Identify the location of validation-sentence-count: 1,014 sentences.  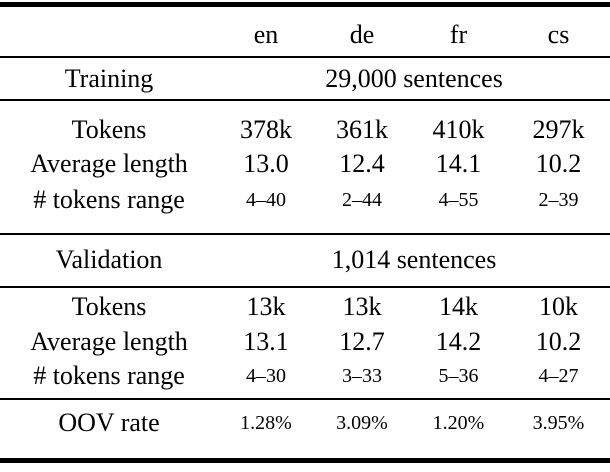
(414, 261).